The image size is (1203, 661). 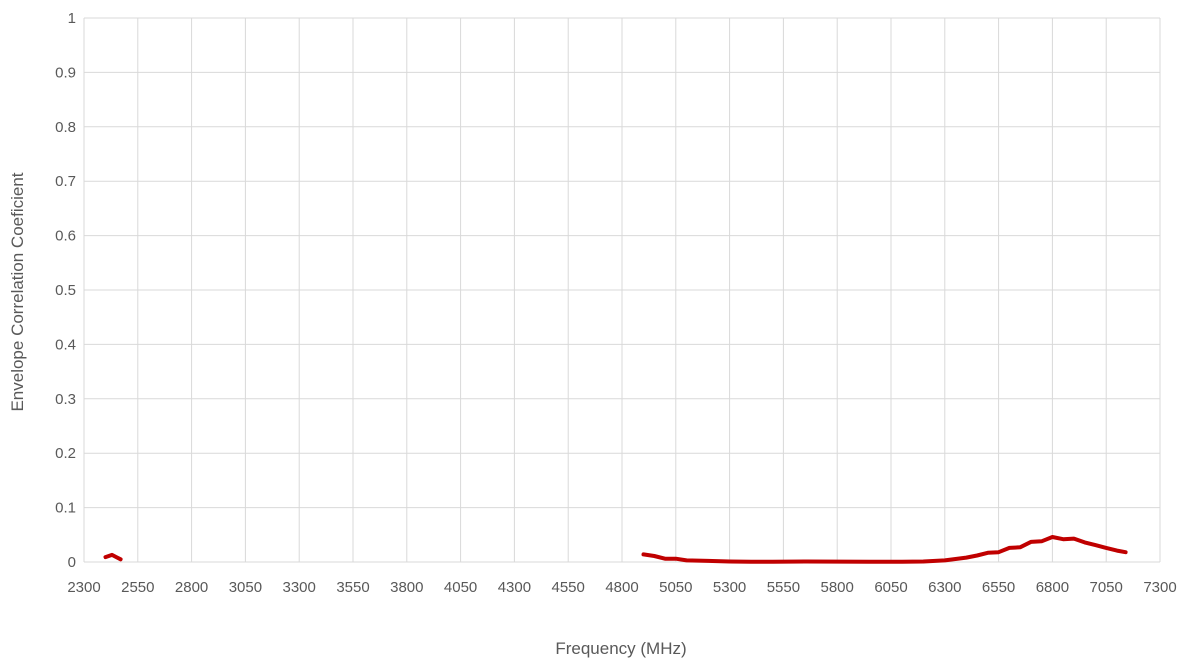 I want to click on x-tick-label: 2800, so click(x=191, y=587).